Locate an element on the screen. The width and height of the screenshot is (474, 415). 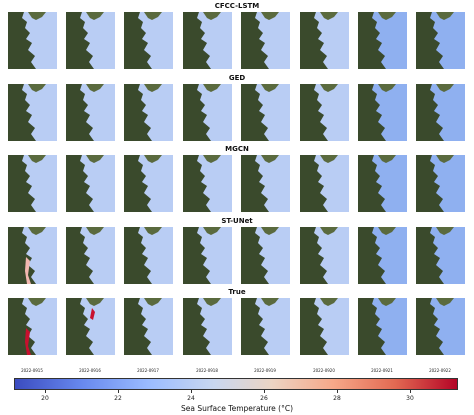
colorbar-gradient is located at coordinates (236, 384).